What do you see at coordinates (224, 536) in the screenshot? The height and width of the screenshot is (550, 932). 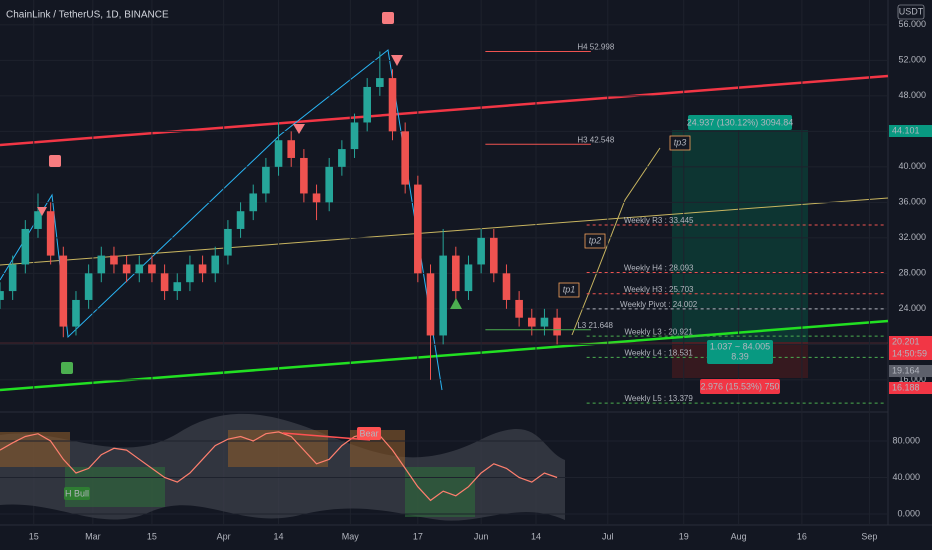 I see `x-tick-label: Apr` at bounding box center [224, 536].